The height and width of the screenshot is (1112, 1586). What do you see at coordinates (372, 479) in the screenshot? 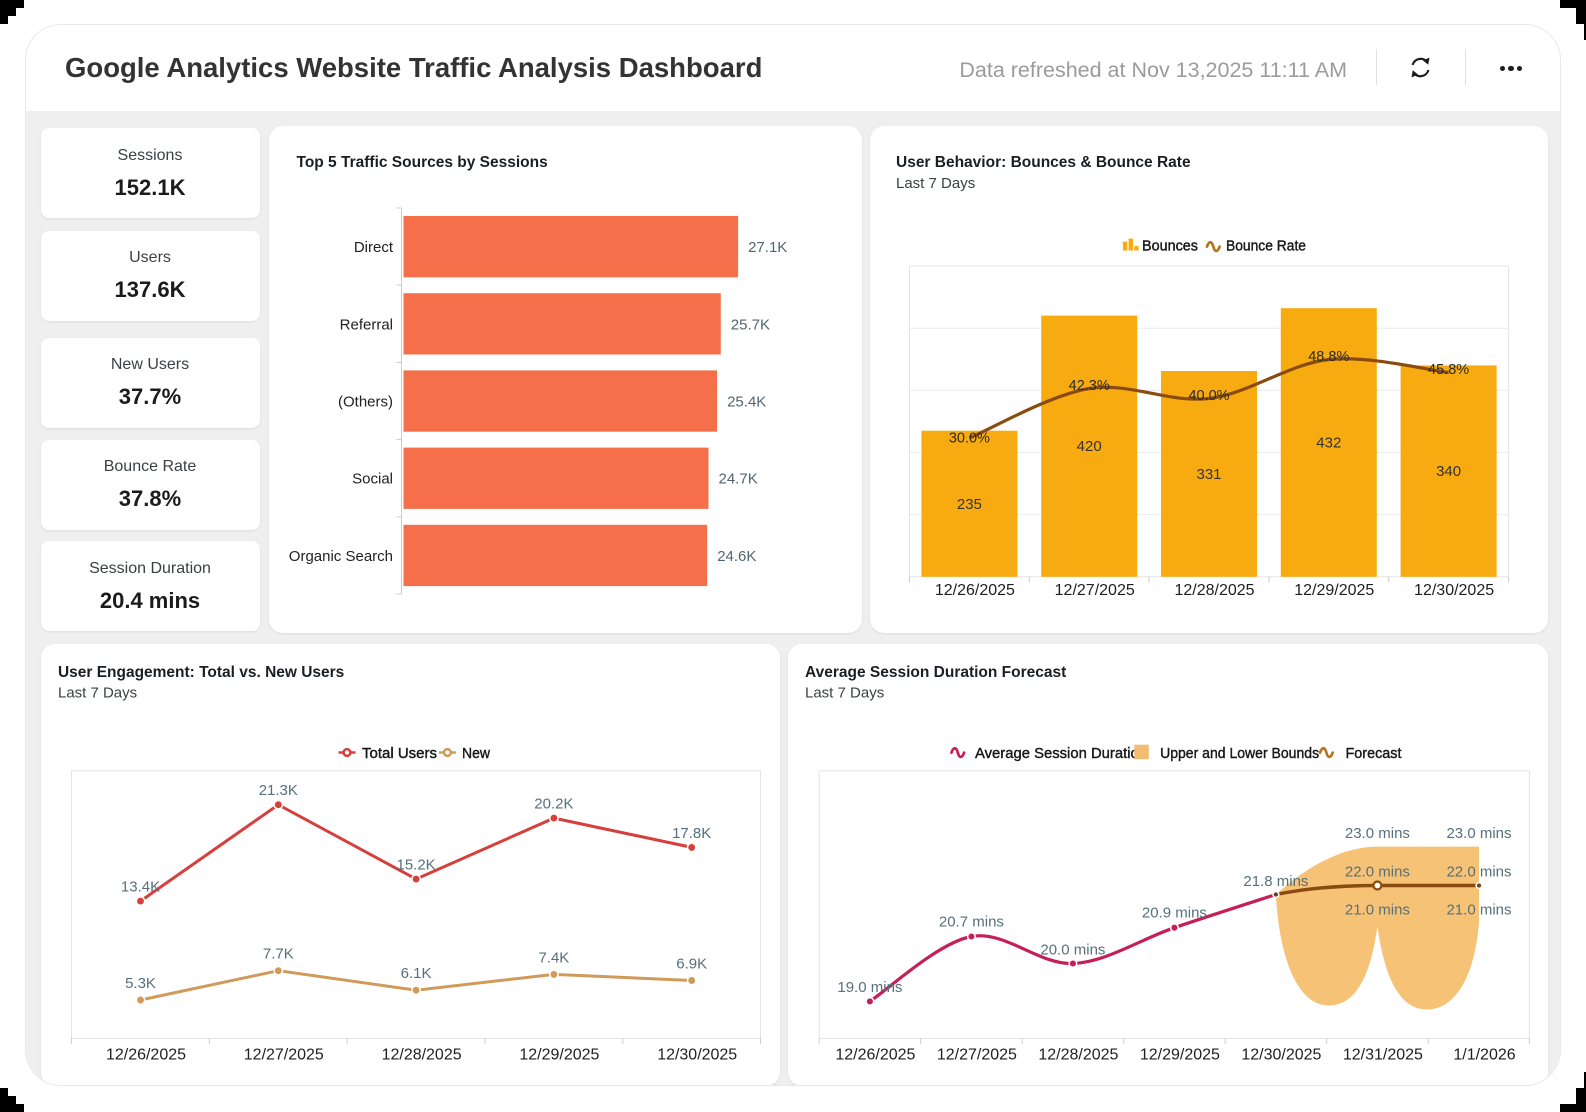
I see `svg-text: Social` at bounding box center [372, 479].